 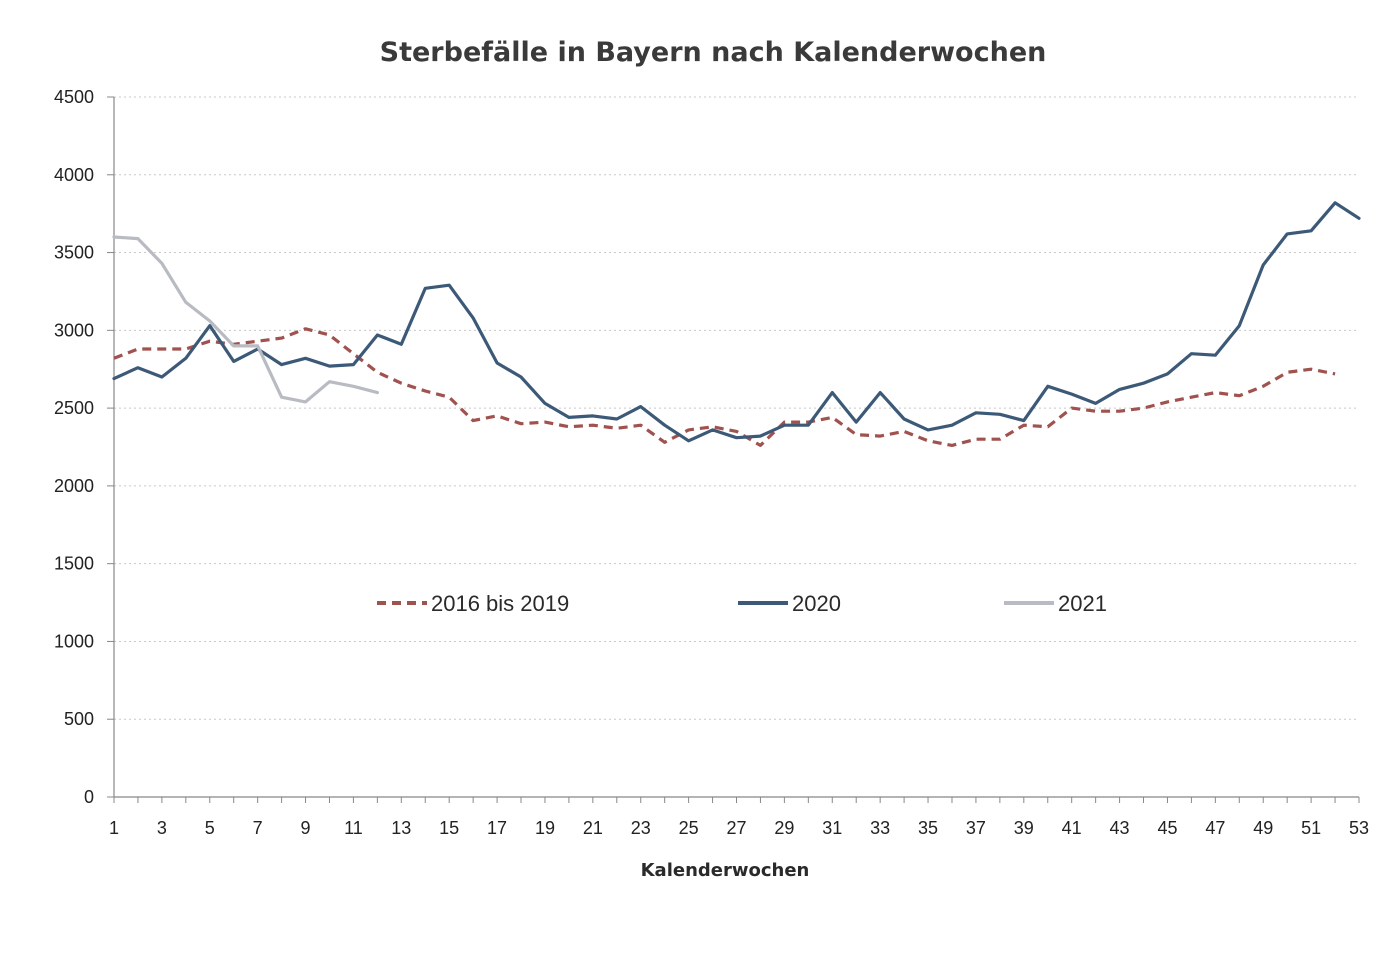 What do you see at coordinates (1072, 828) in the screenshot?
I see `x-tick-label-41: 41` at bounding box center [1072, 828].